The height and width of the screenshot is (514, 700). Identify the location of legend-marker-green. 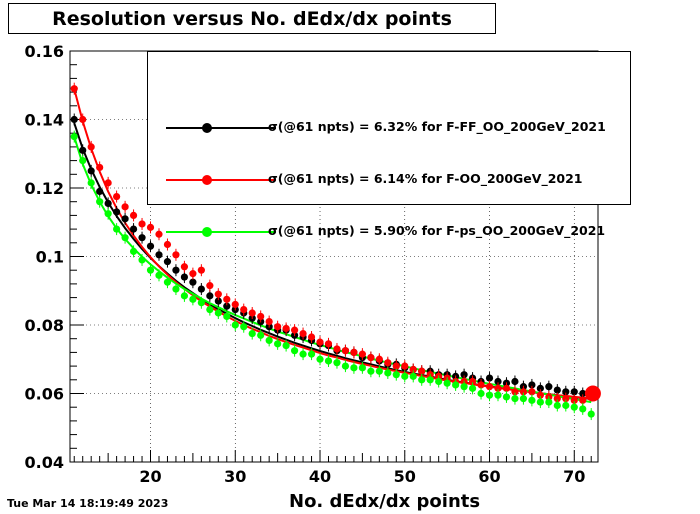
(207, 232).